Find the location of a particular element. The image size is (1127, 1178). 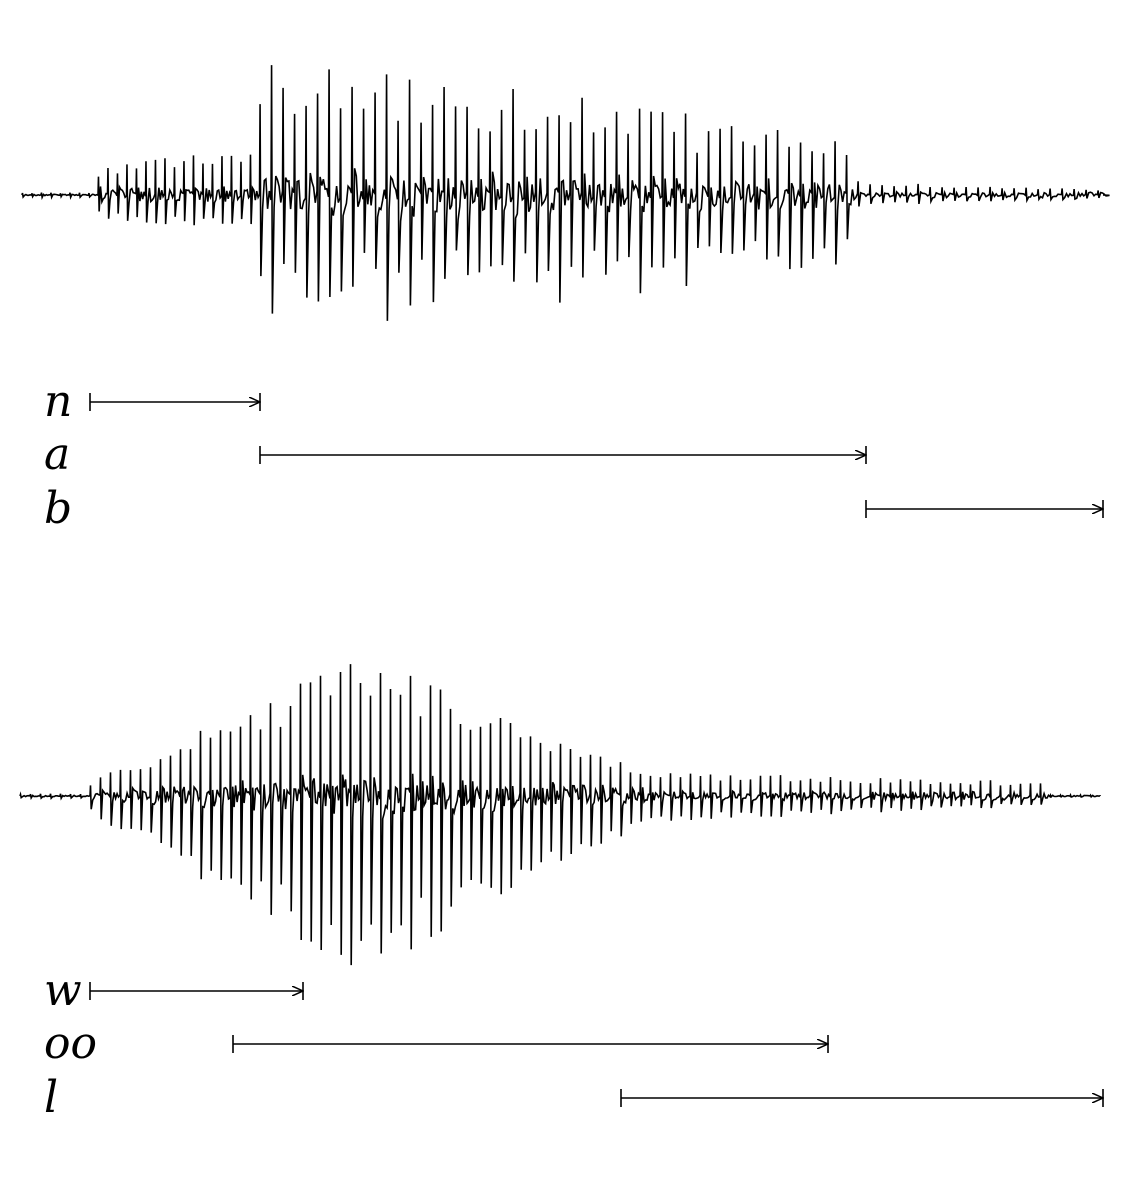

segment-oo: oo is located at coordinates (436, 1043).